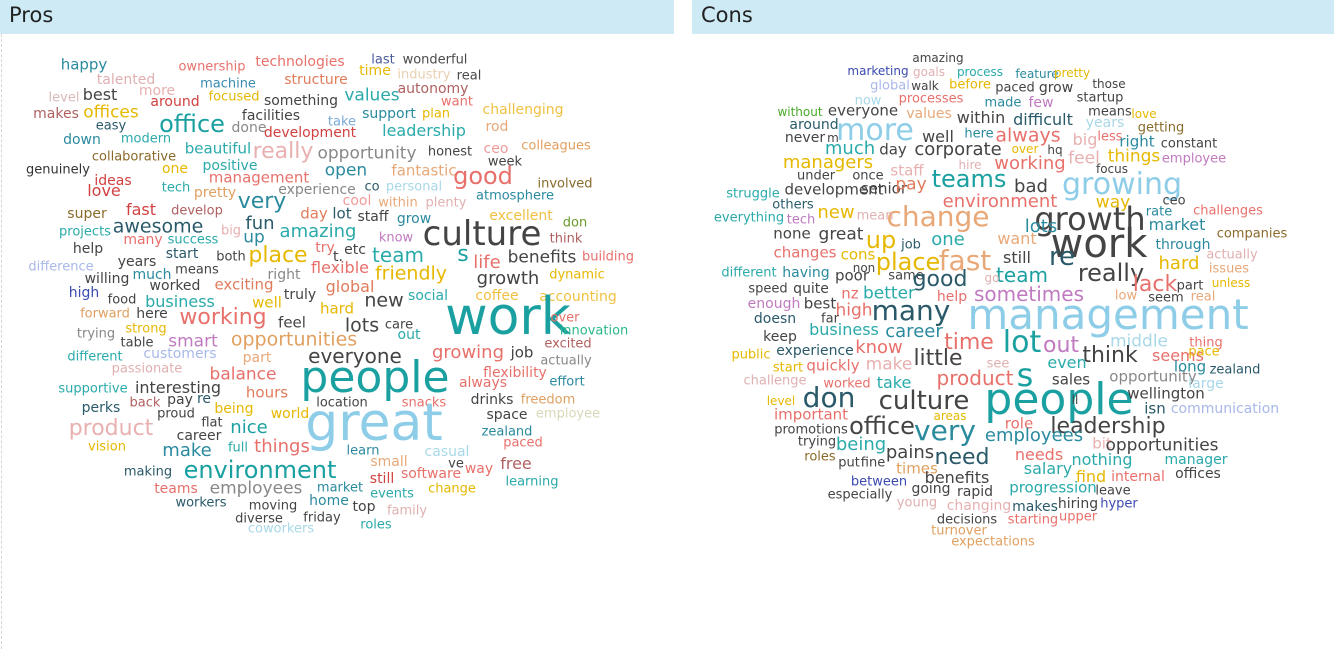 The width and height of the screenshot is (1334, 649). What do you see at coordinates (1000, 201) in the screenshot?
I see `cons-word: environment` at bounding box center [1000, 201].